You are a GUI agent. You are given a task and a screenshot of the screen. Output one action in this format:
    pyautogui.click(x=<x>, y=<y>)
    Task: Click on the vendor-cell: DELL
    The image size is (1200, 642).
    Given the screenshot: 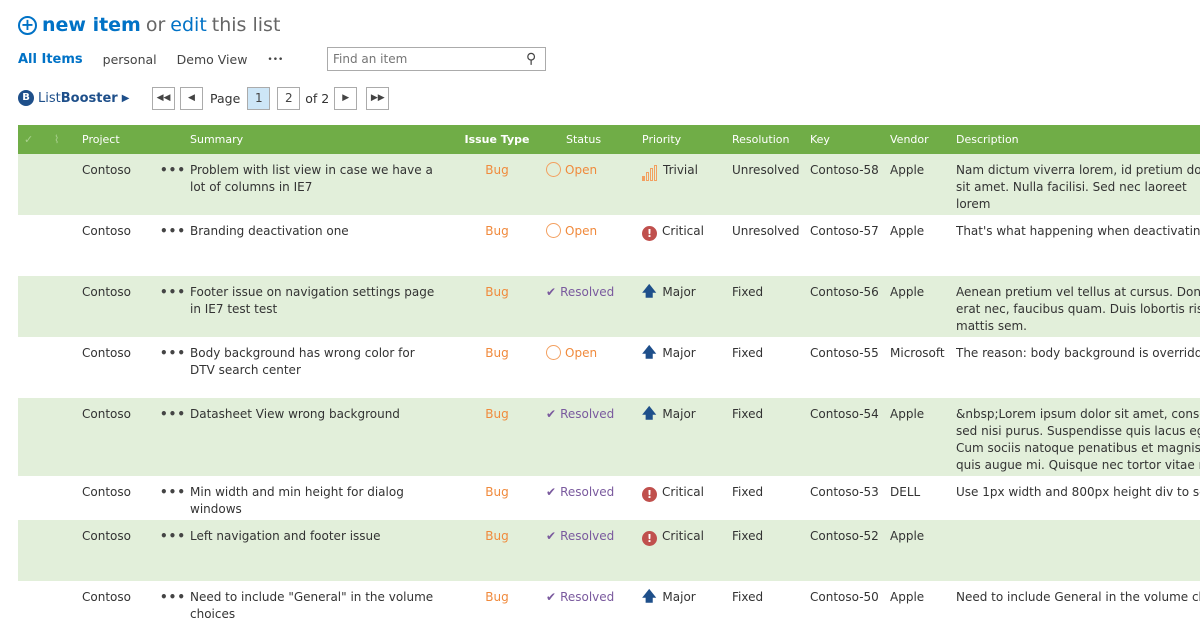 What is the action you would take?
    pyautogui.click(x=905, y=492)
    